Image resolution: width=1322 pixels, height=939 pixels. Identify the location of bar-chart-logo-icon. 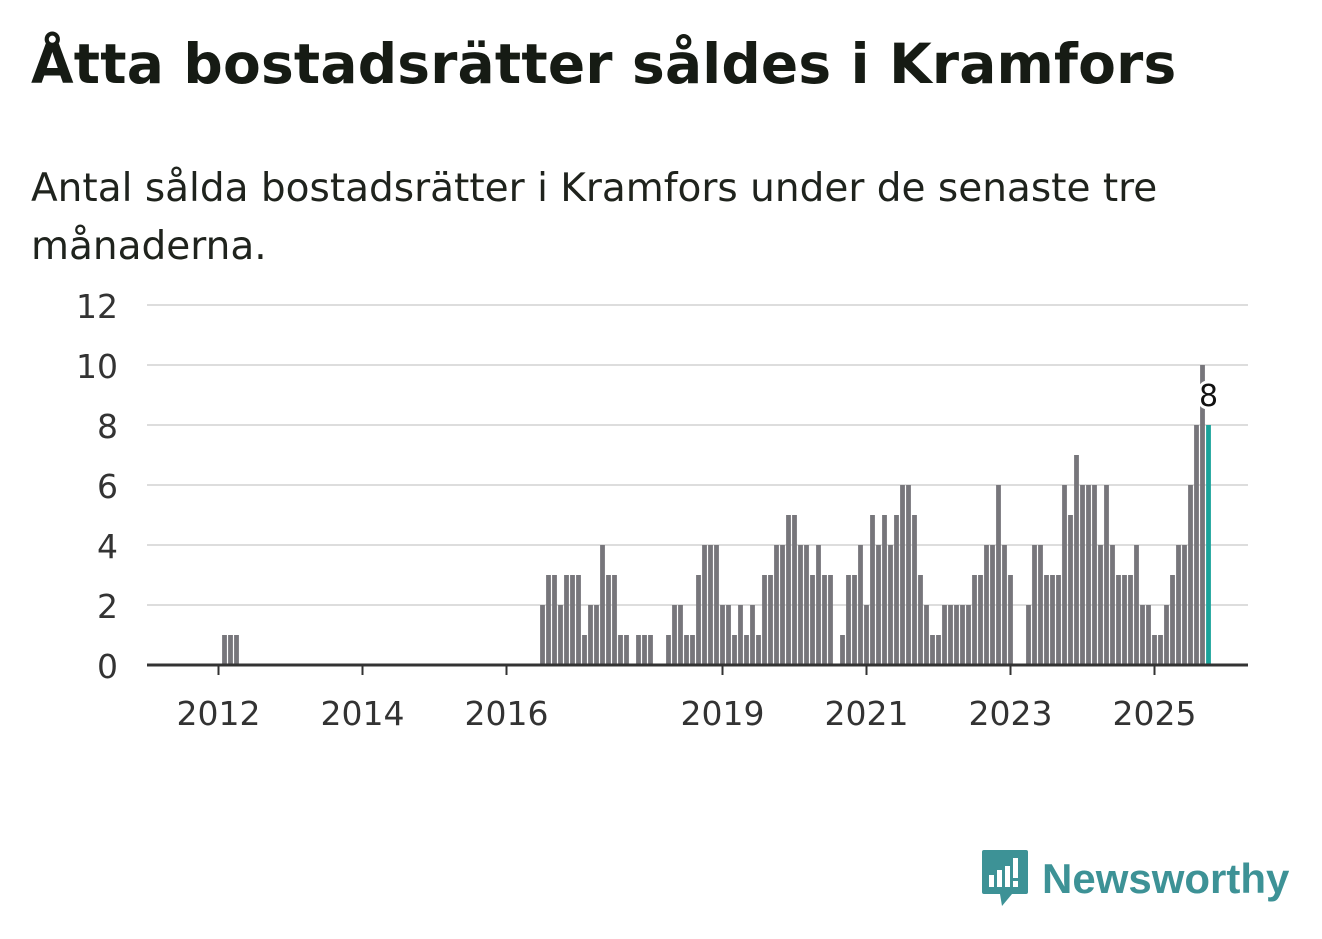
(1005, 878).